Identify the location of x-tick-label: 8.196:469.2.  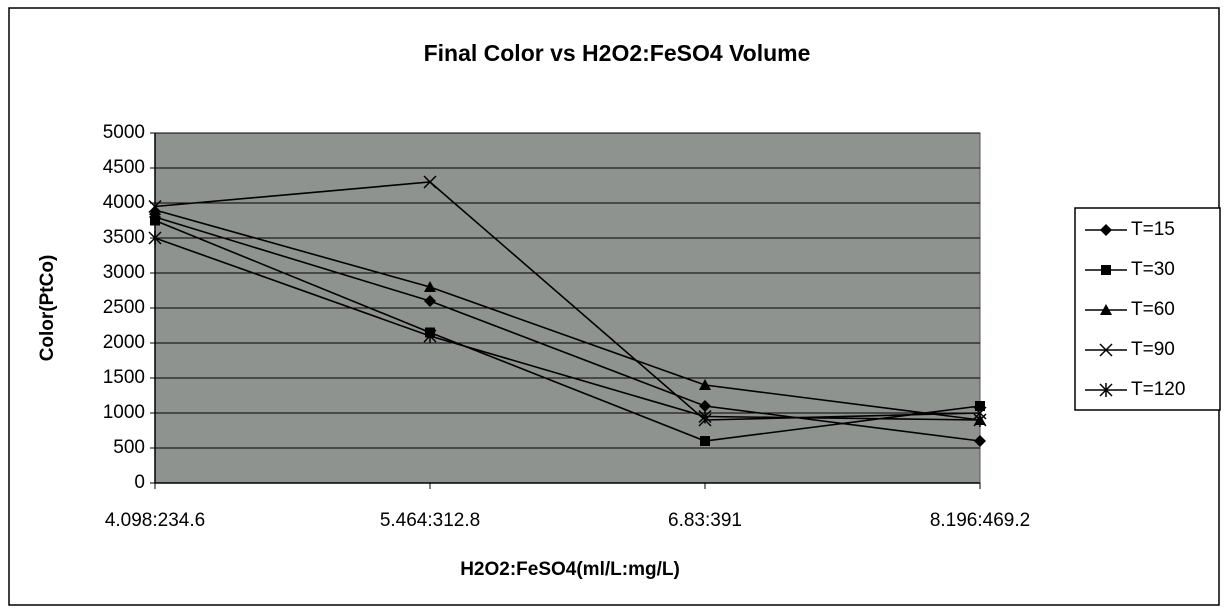
(980, 520).